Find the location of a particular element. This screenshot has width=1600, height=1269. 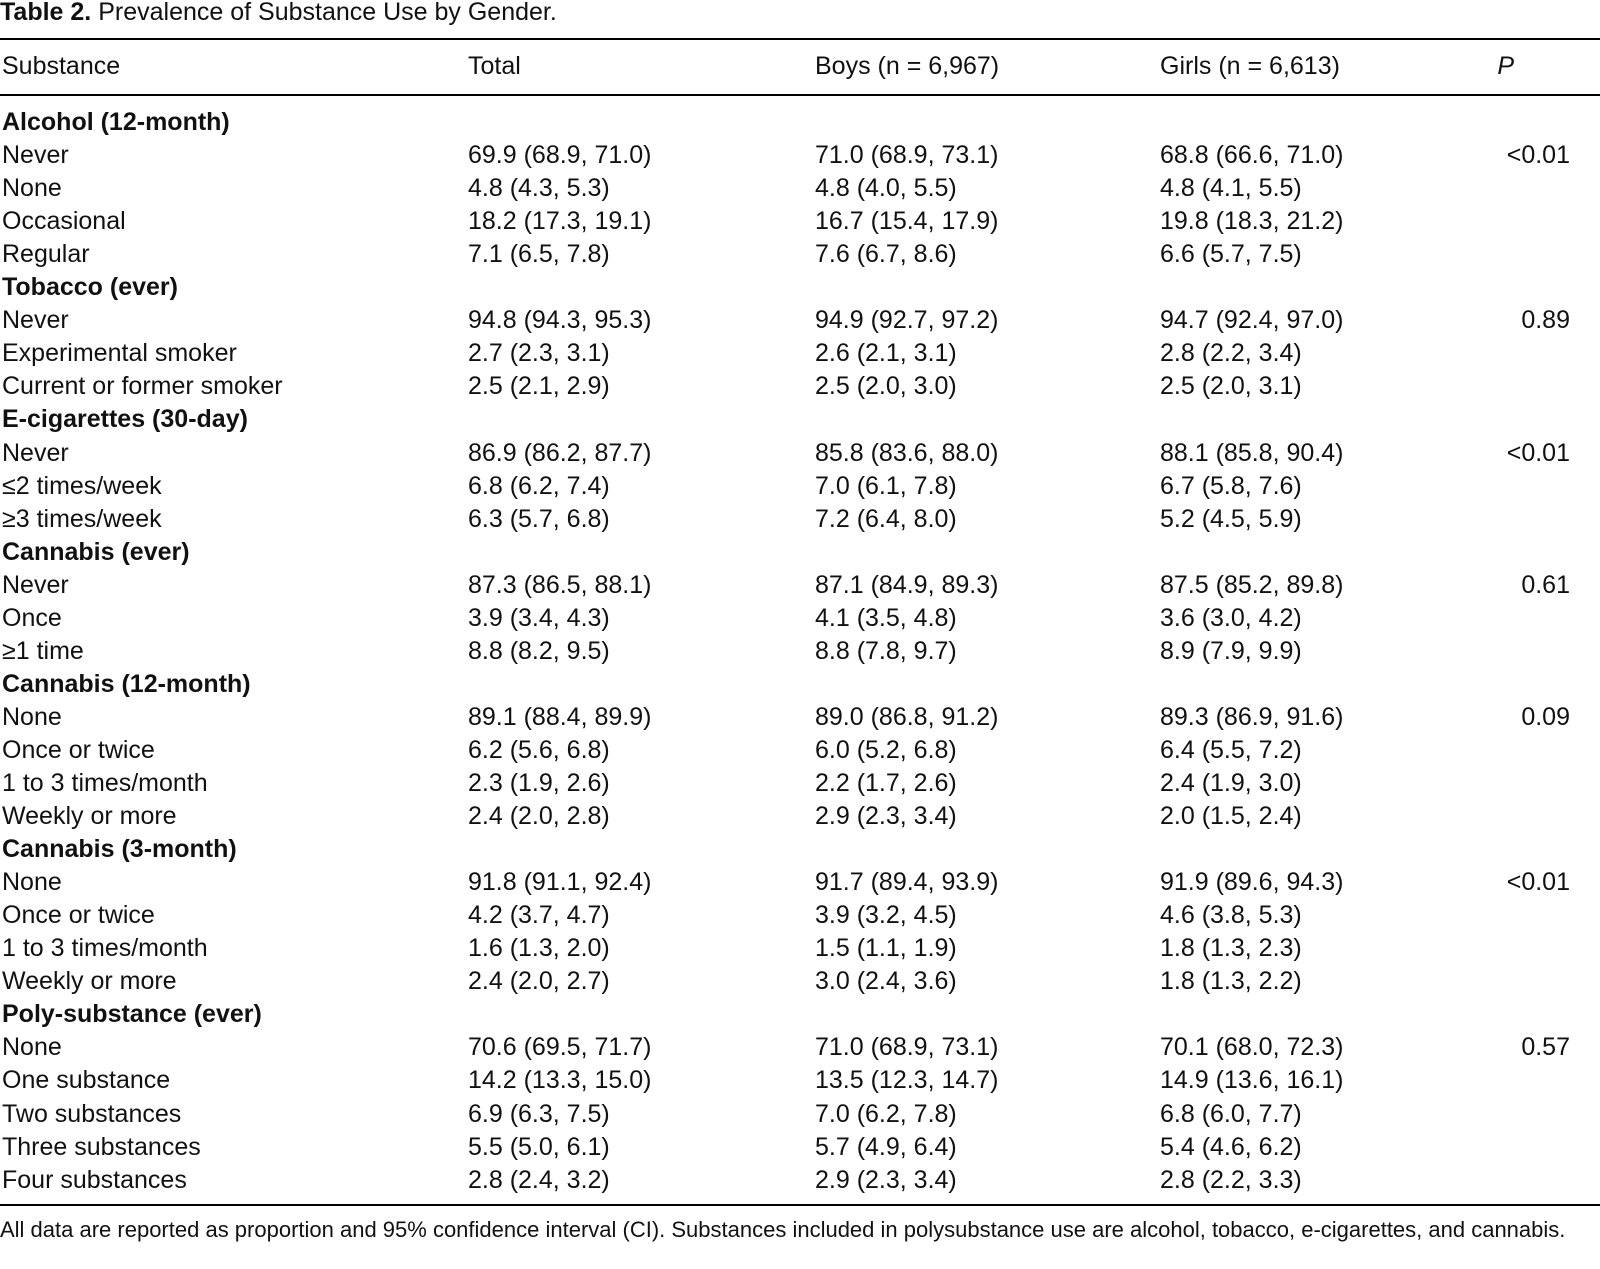

cell-total: 91.8 (91.1, 92.4) is located at coordinates (560, 882).